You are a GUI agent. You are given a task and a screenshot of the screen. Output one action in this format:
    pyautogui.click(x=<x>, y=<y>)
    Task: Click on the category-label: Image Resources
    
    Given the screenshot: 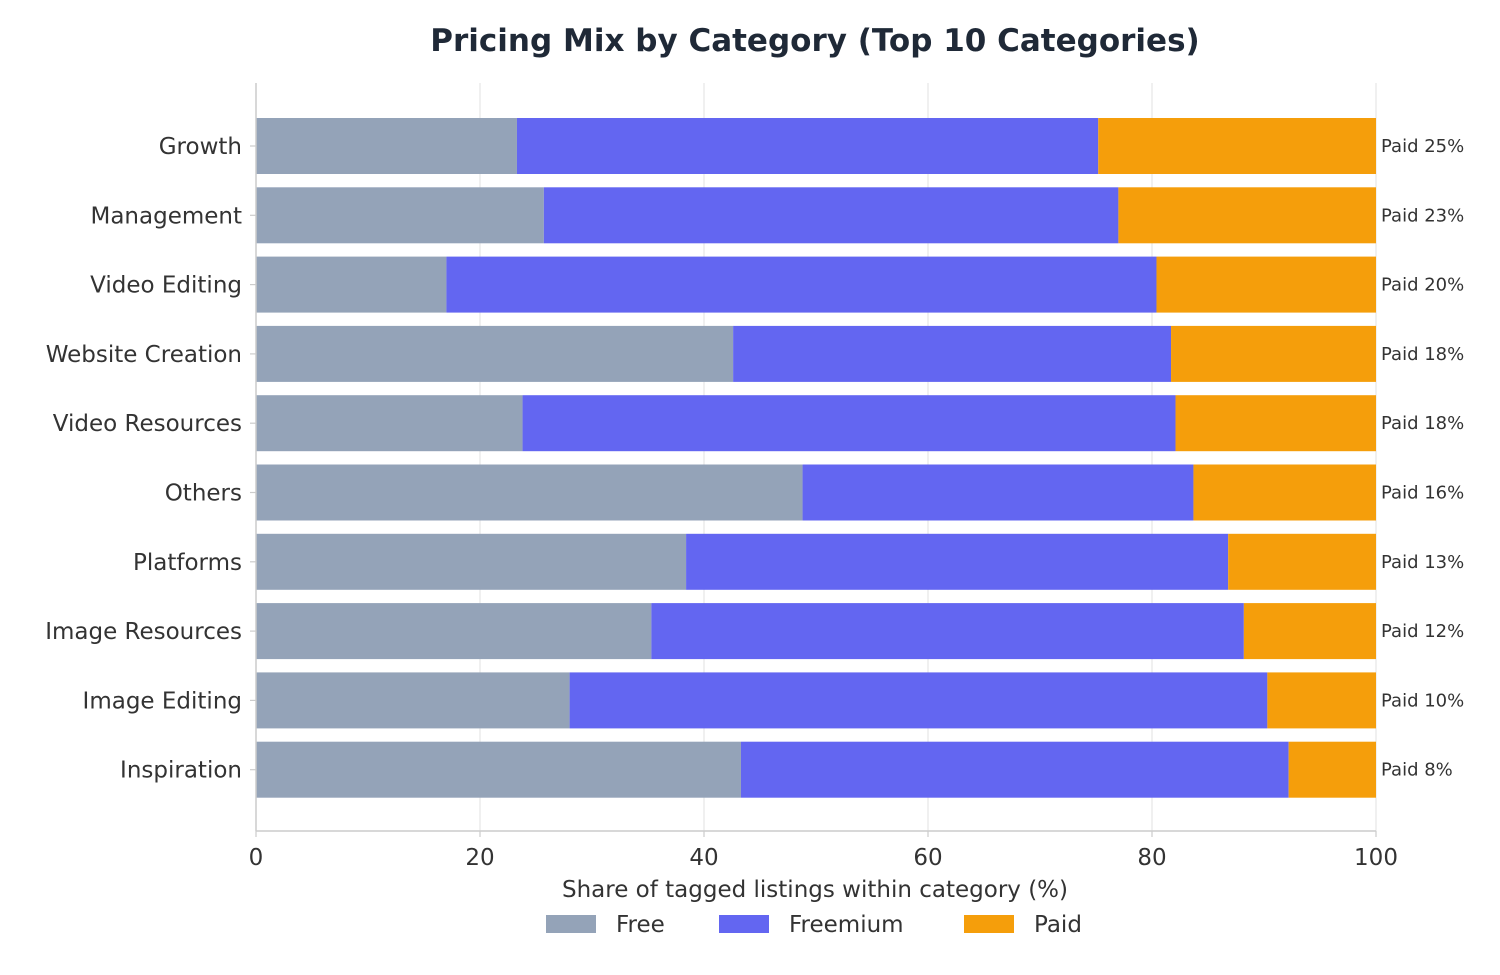 What is the action you would take?
    pyautogui.click(x=143, y=632)
    